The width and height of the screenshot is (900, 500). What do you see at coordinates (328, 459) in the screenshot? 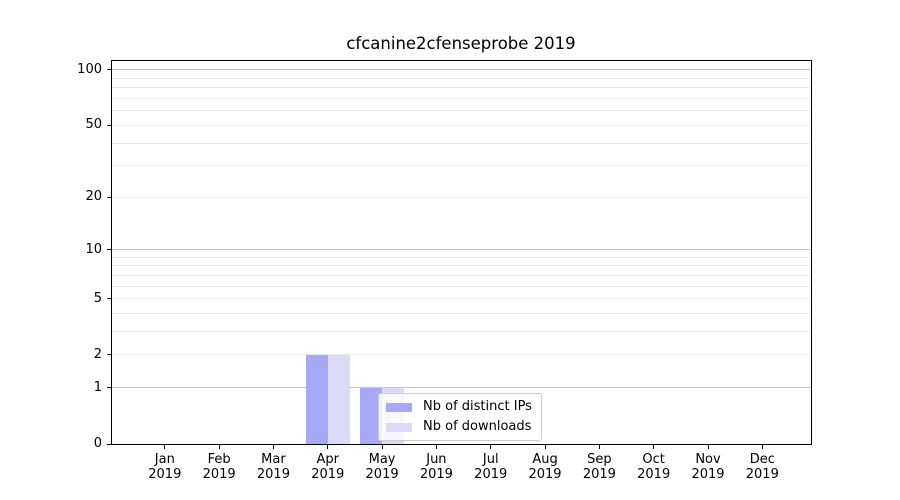
I see `x-tick-month: Apr` at bounding box center [328, 459].